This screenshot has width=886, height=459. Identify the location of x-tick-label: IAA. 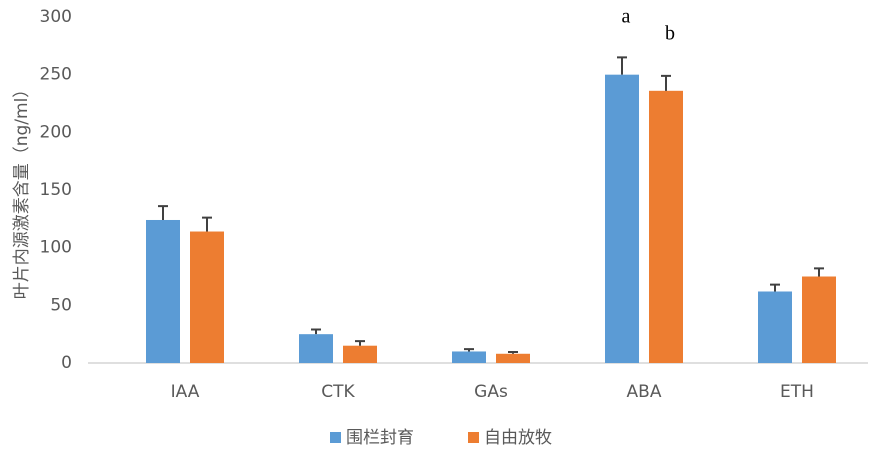
(185, 392).